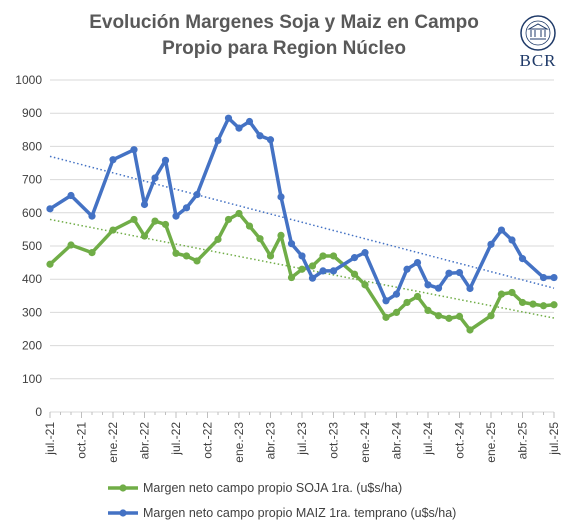 This screenshot has width=569, height=529. I want to click on chart-title-line1: Evolución Margenes Soja y Maiz en Campo, so click(284, 22).